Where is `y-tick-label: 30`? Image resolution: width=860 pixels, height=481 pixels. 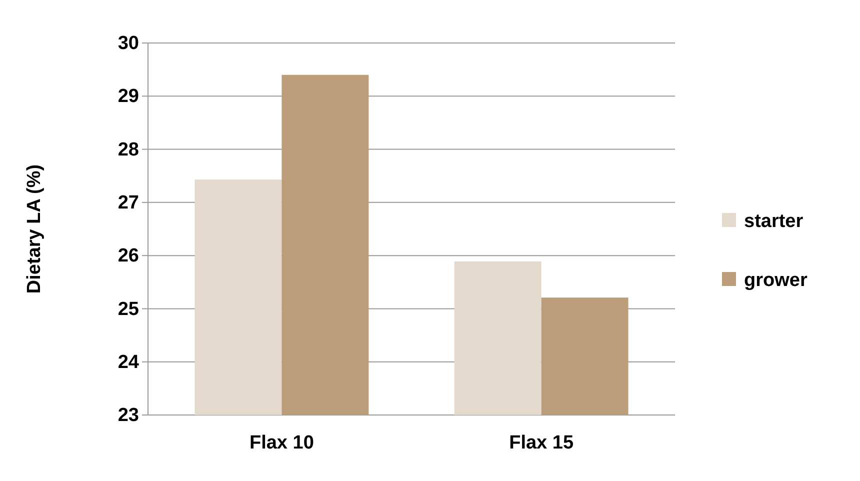 y-tick-label: 30 is located at coordinates (128, 43).